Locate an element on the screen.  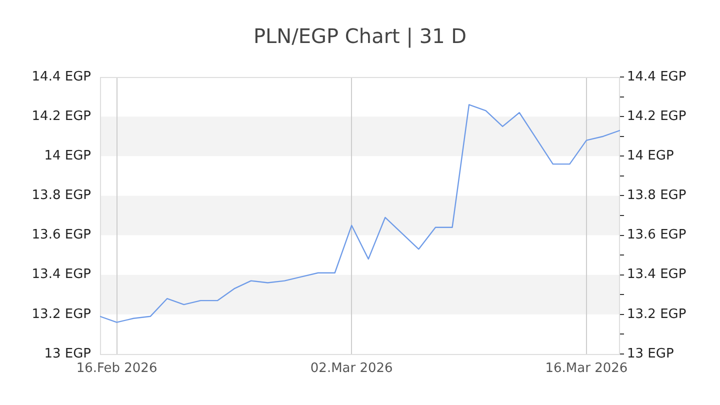
y2-tick-label: 14.2 EGP is located at coordinates (62, 116).